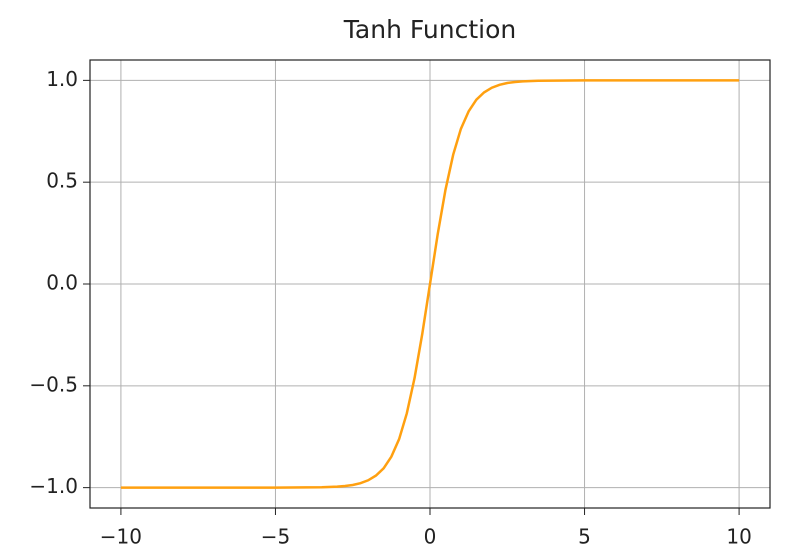 This screenshot has width=806, height=558. What do you see at coordinates (429, 29) in the screenshot?
I see `chart-title: Tanh Function` at bounding box center [429, 29].